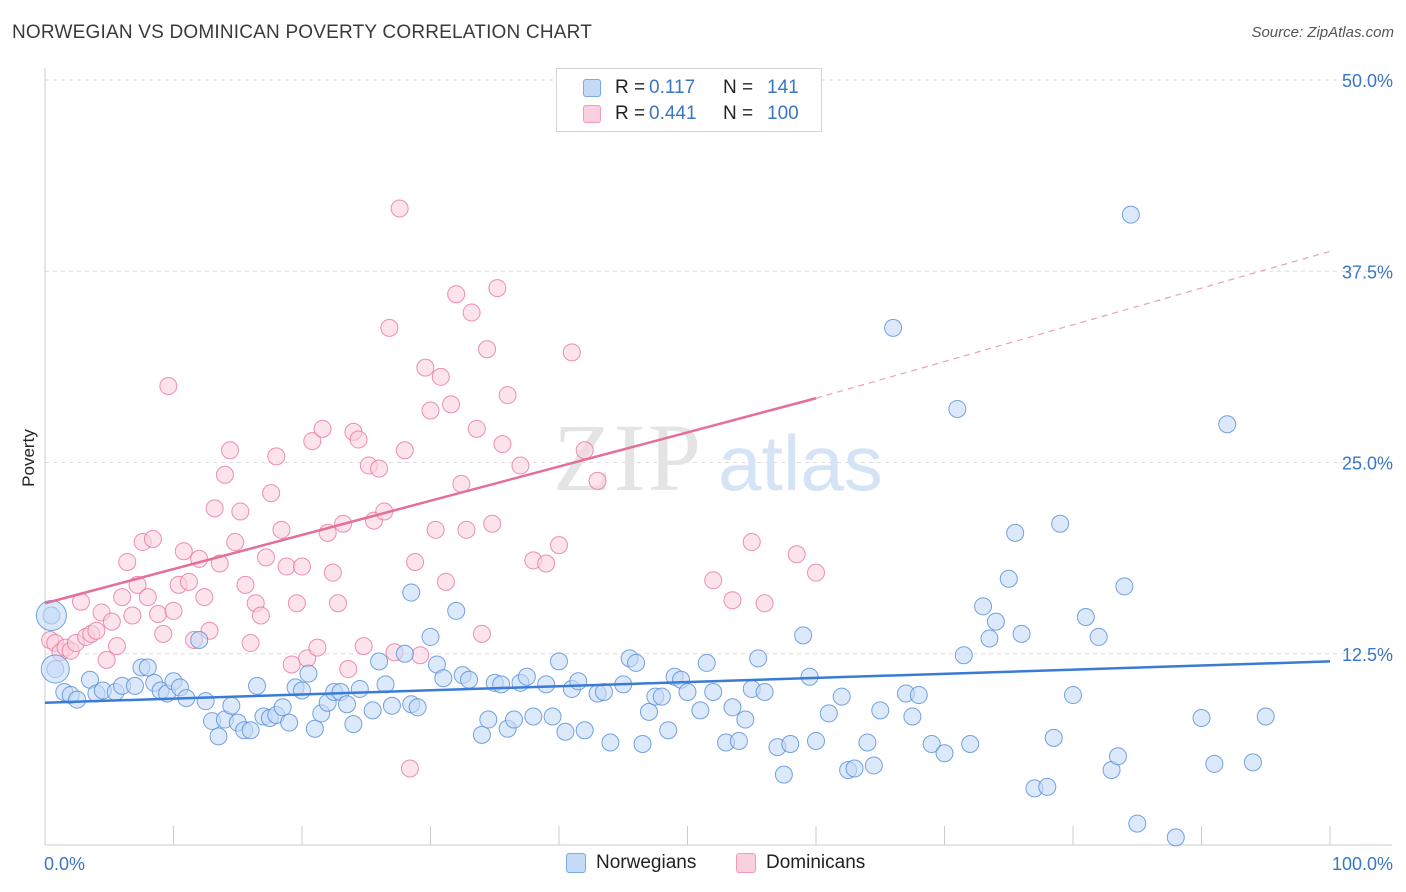 The height and width of the screenshot is (892, 1406). Describe the element at coordinates (1362, 864) in the screenshot. I see `x-tick-label-max: 100.0%` at that location.